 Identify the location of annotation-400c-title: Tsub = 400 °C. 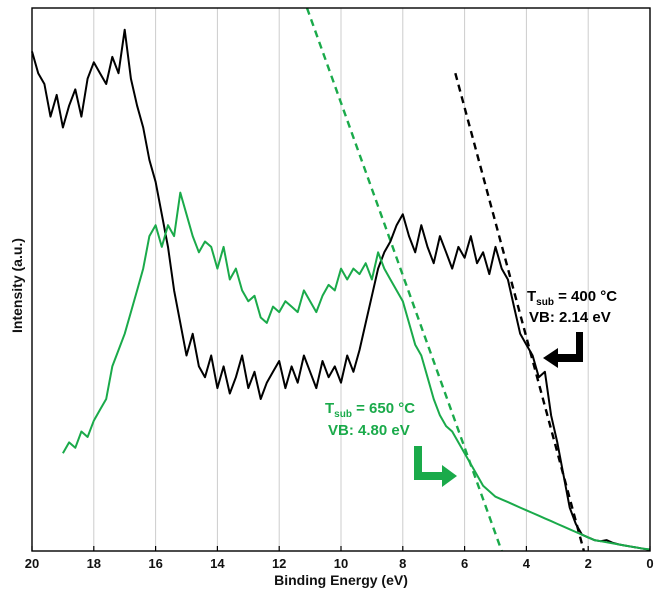
(572, 298).